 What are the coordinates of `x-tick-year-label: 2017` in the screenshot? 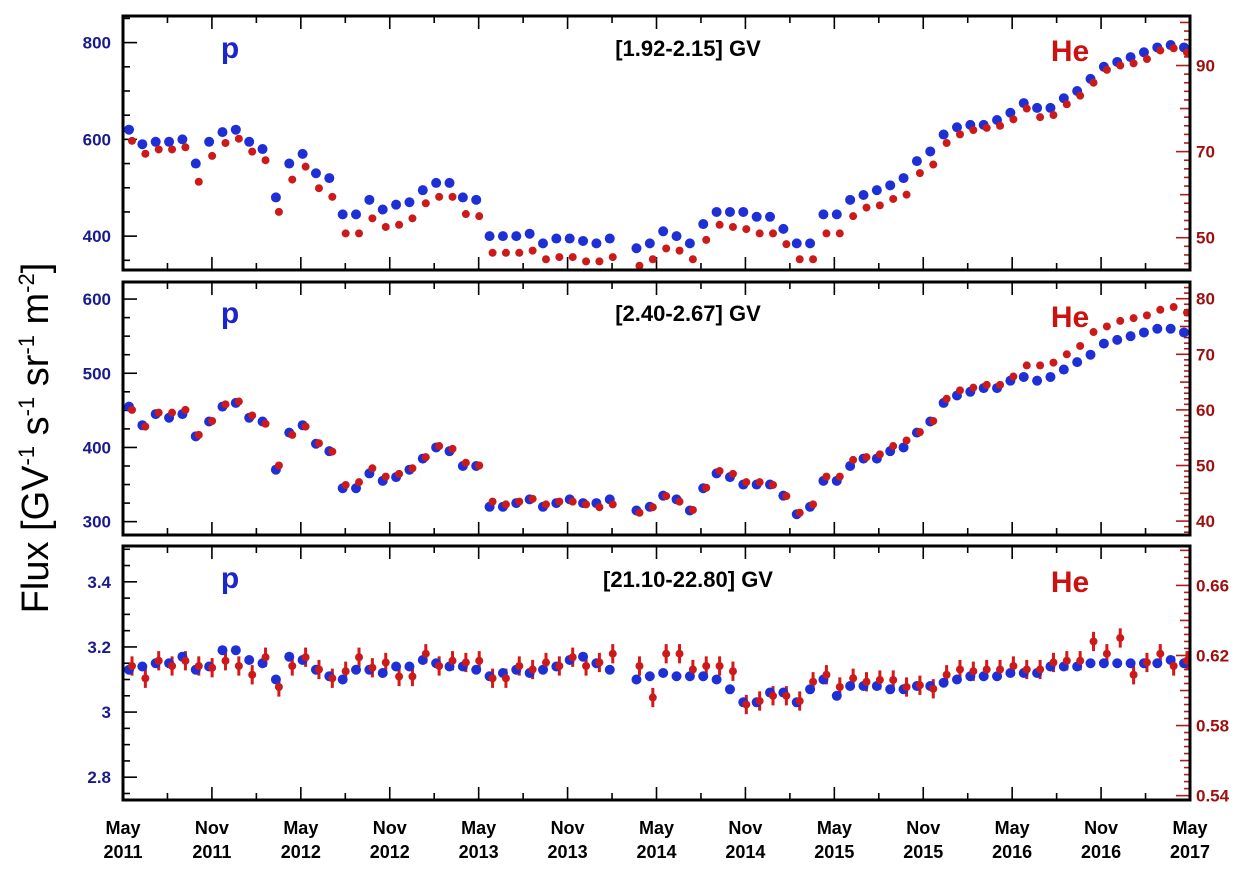 It's located at (1190, 852).